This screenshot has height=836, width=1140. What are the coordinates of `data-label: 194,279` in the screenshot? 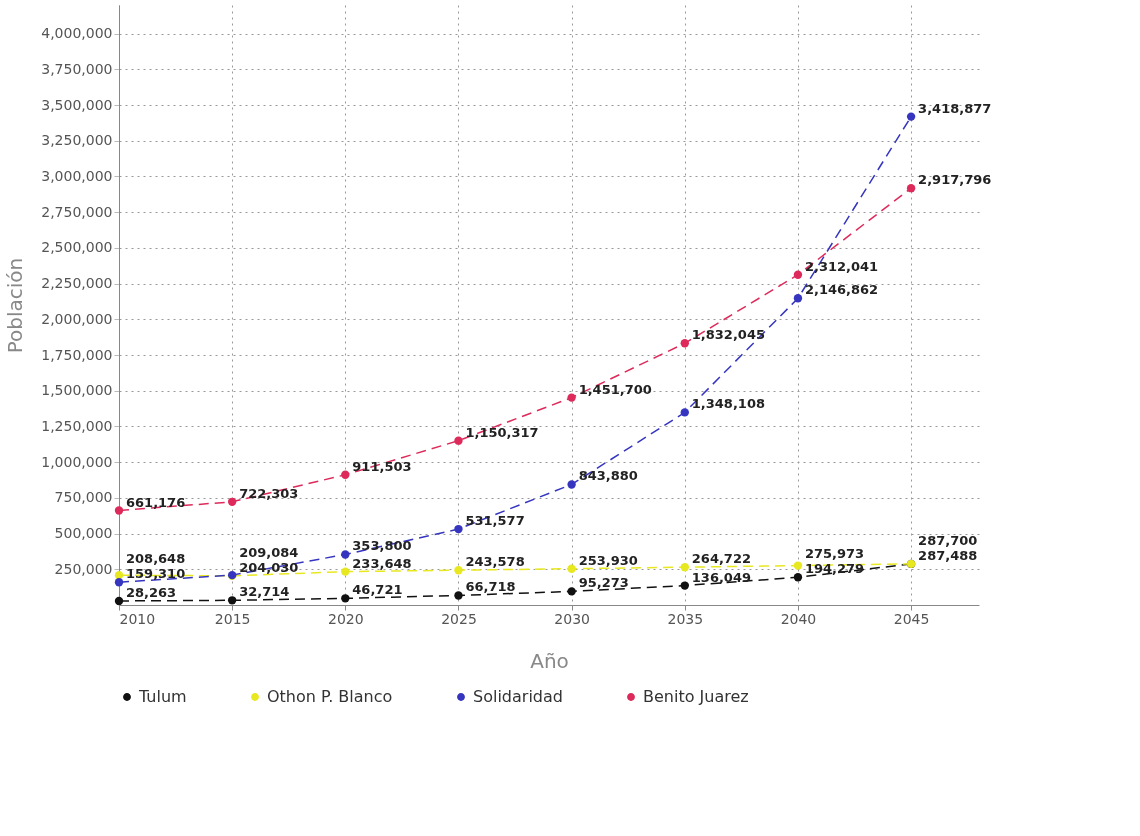 It's located at (834, 569).